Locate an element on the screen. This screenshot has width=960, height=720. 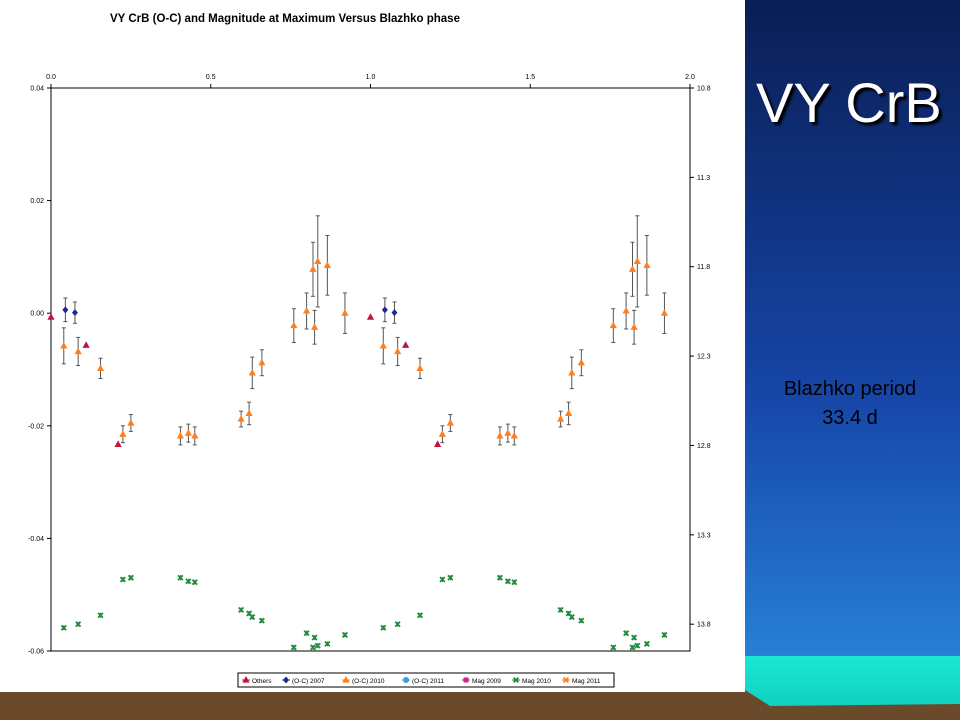
blazhko-period-label: Blazhko period is located at coordinates (850, 389).